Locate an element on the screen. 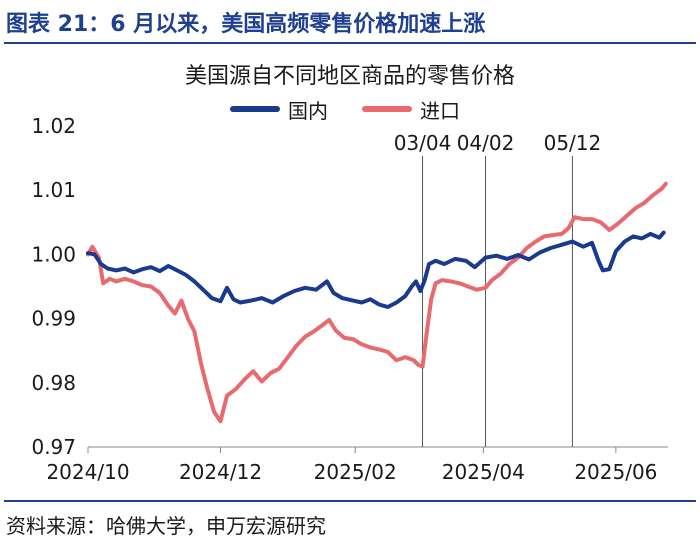 Image resolution: width=700 pixels, height=554 pixels. x-tick-label: 2024/12 is located at coordinates (220, 472).